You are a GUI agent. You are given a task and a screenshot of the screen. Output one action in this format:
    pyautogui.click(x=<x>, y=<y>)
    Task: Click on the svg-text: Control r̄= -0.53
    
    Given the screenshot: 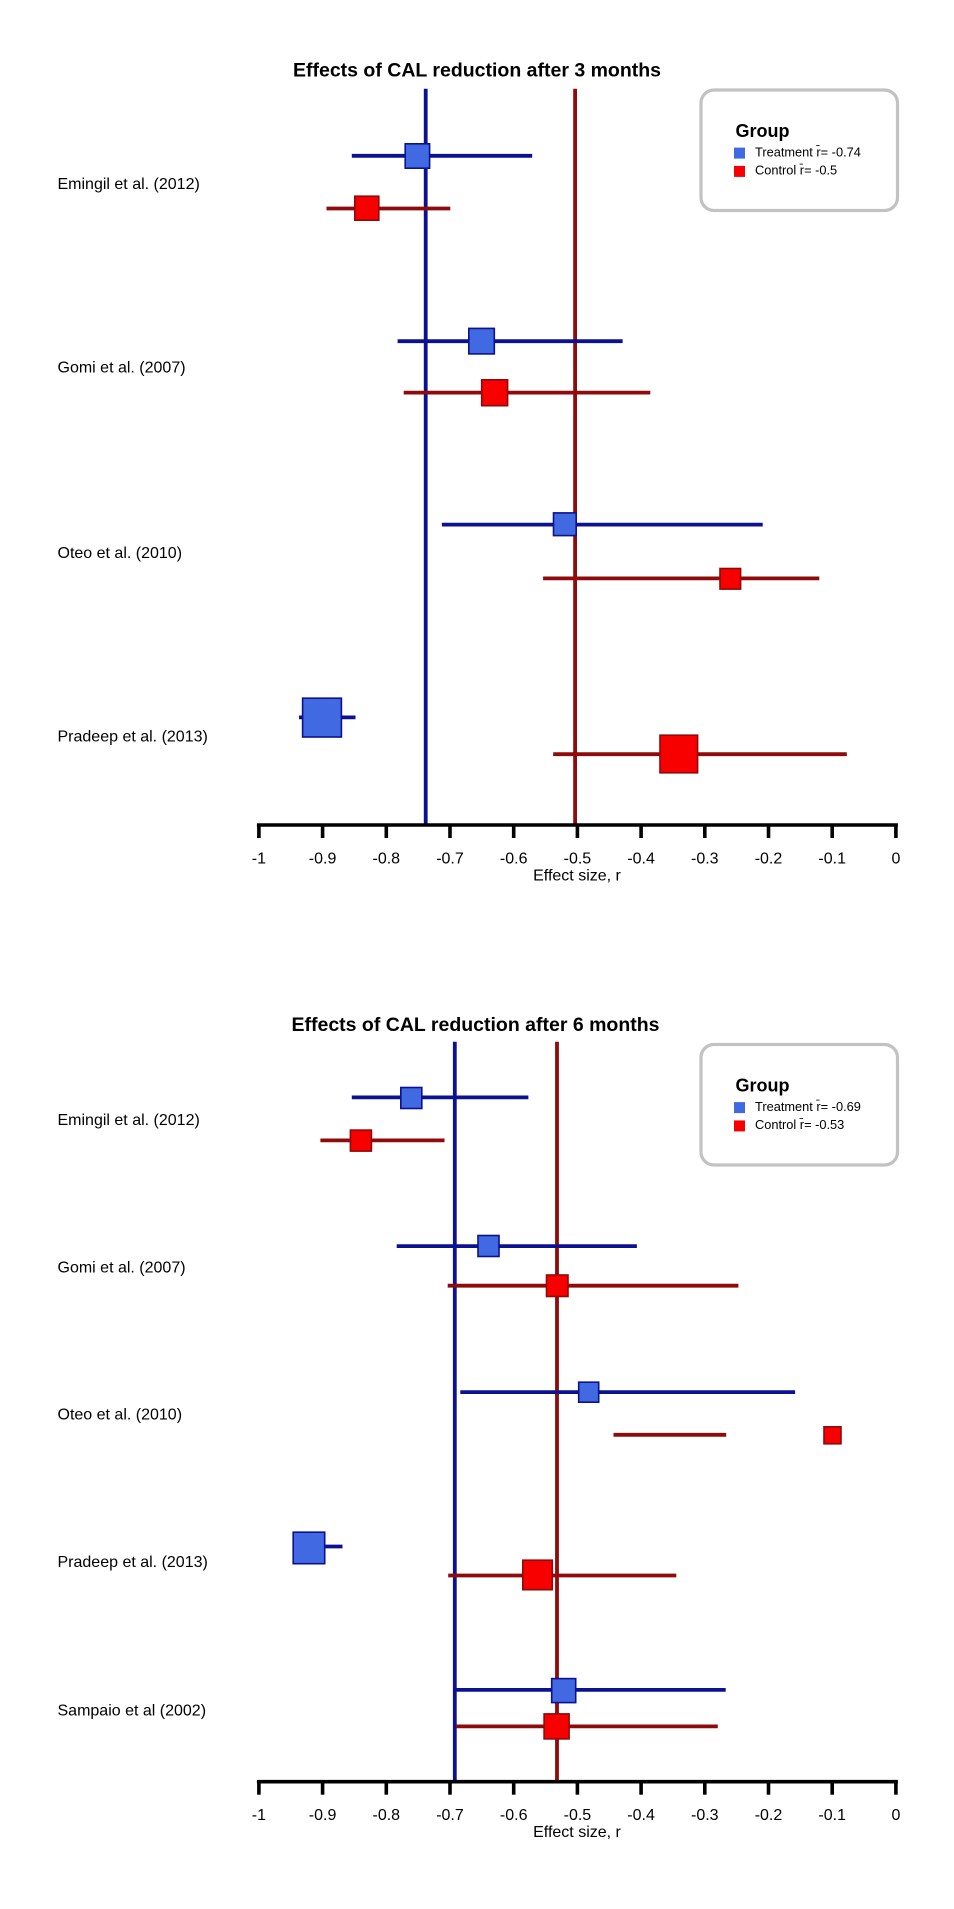 What is the action you would take?
    pyautogui.click(x=799, y=1124)
    